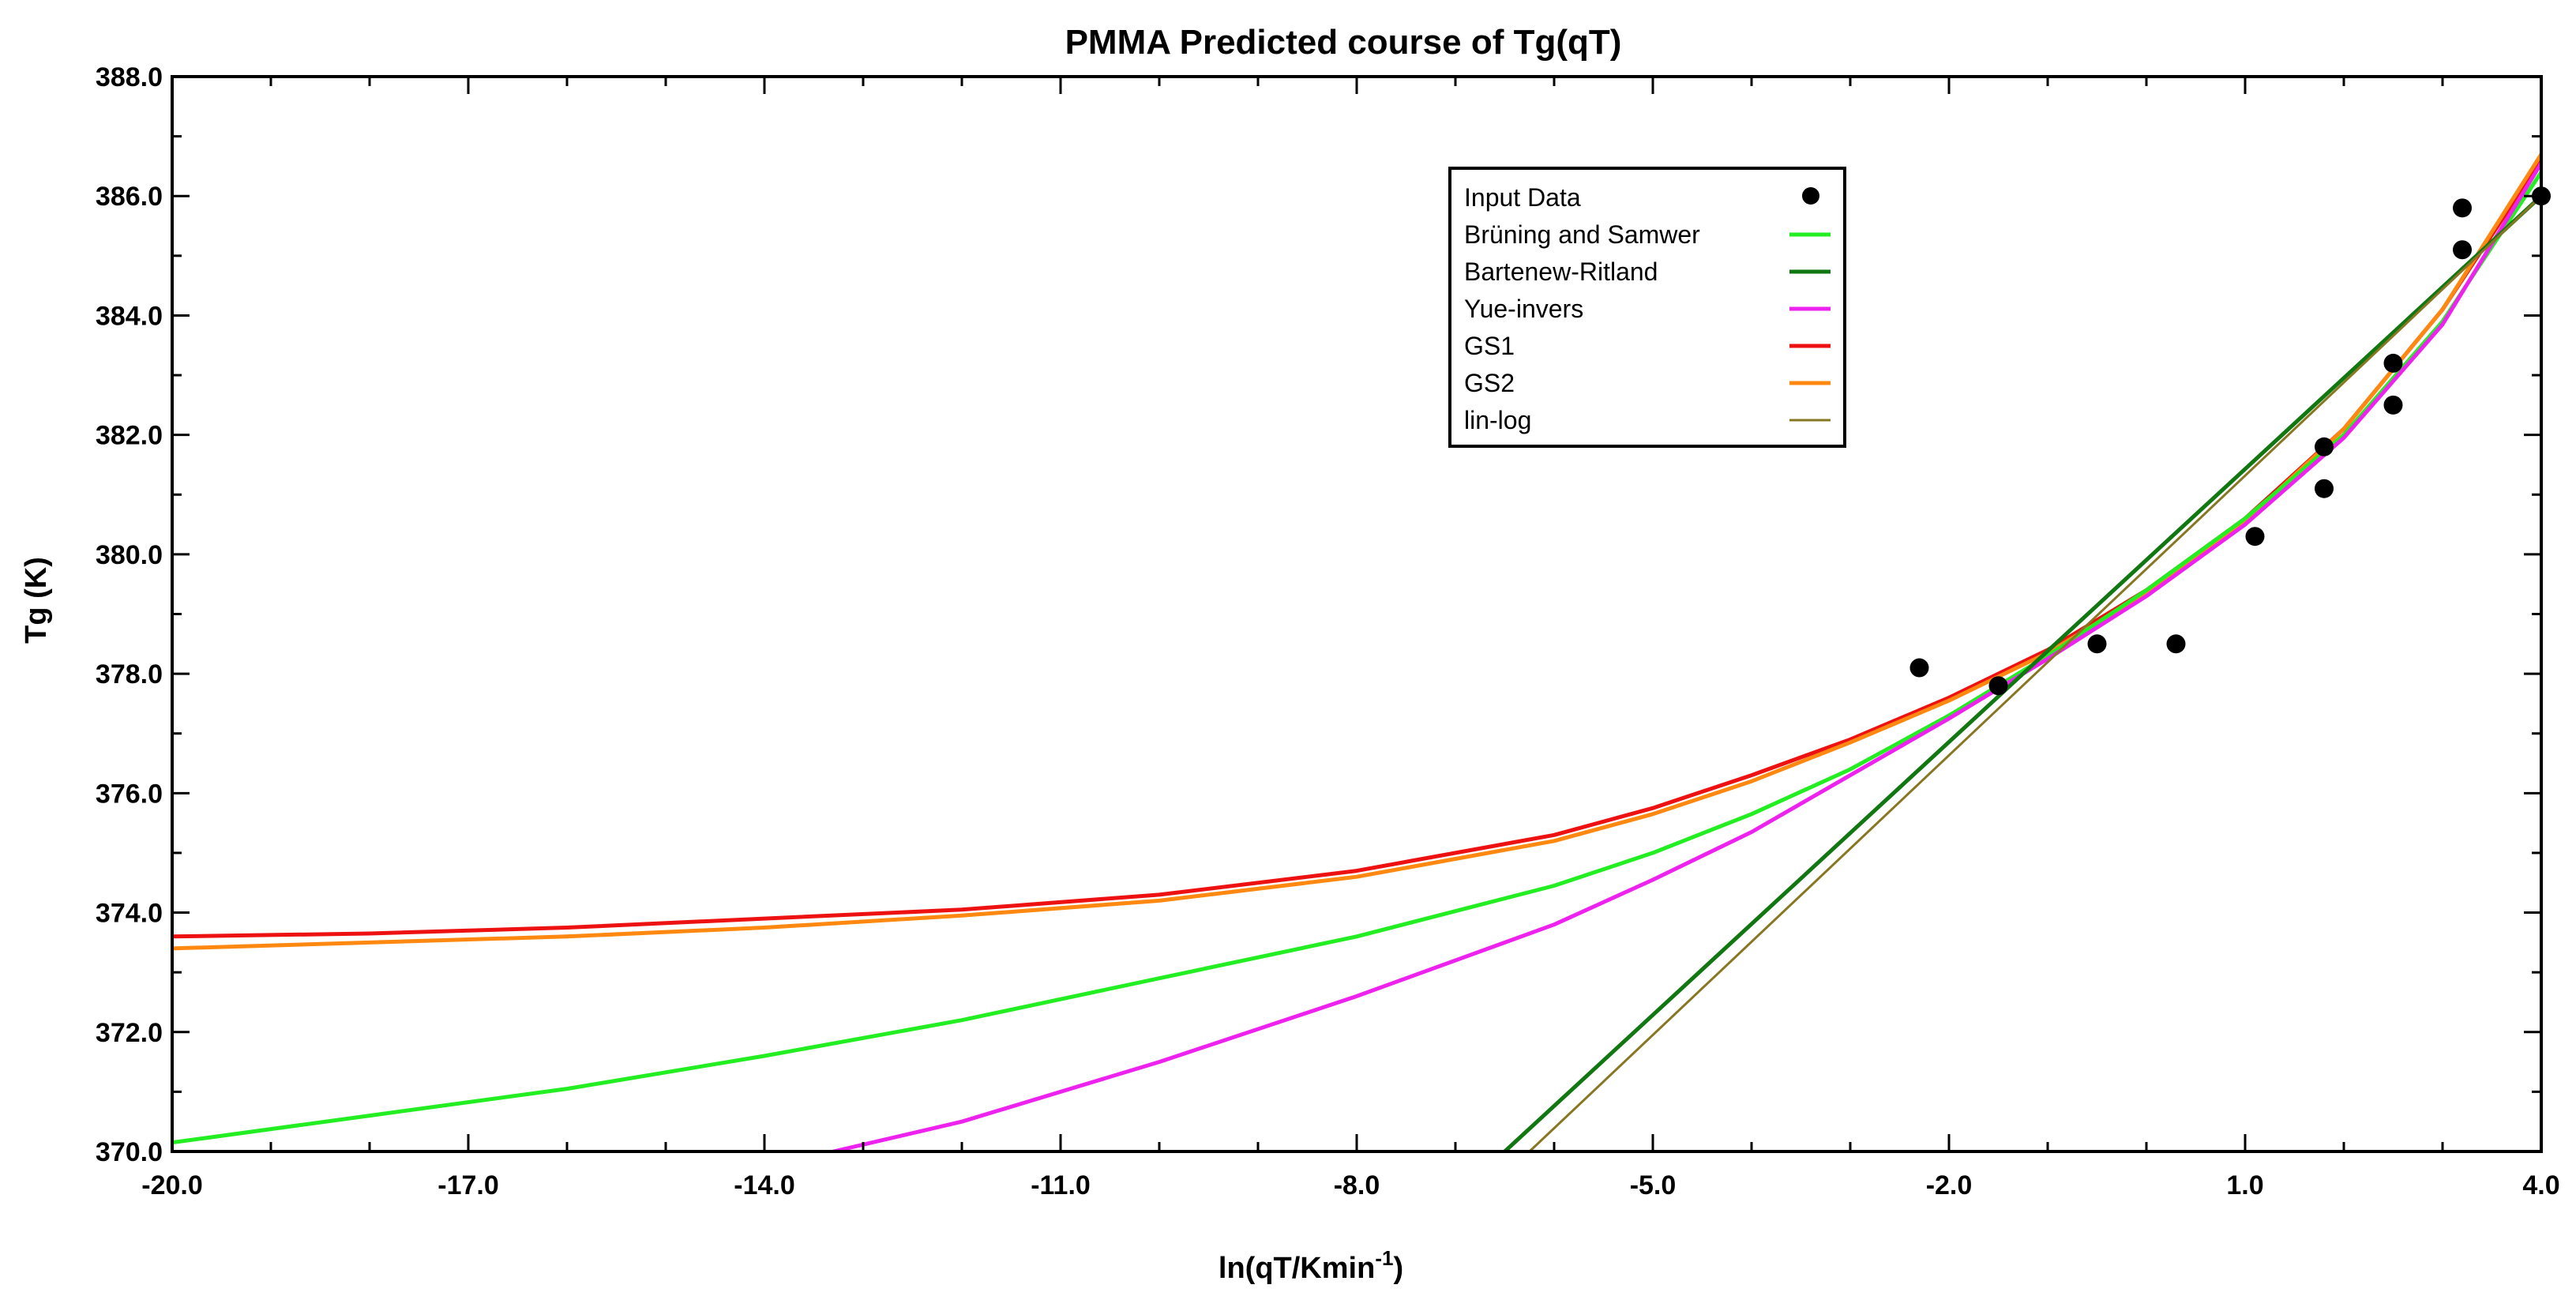 This screenshot has height=1296, width=2576. Describe the element at coordinates (1489, 383) in the screenshot. I see `legend-label-gs2: GS2` at that location.